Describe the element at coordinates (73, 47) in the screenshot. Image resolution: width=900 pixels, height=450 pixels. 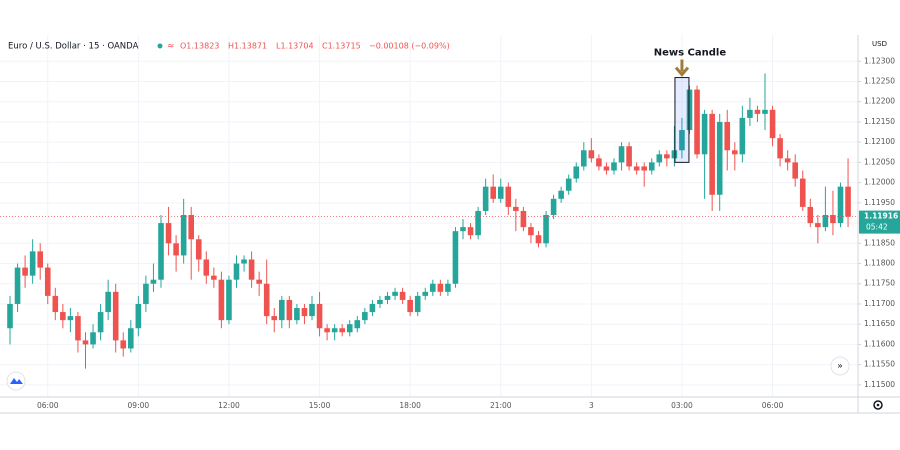
I see `symbol: Euro / U.S. Dollar · 15 · OANDA` at that location.